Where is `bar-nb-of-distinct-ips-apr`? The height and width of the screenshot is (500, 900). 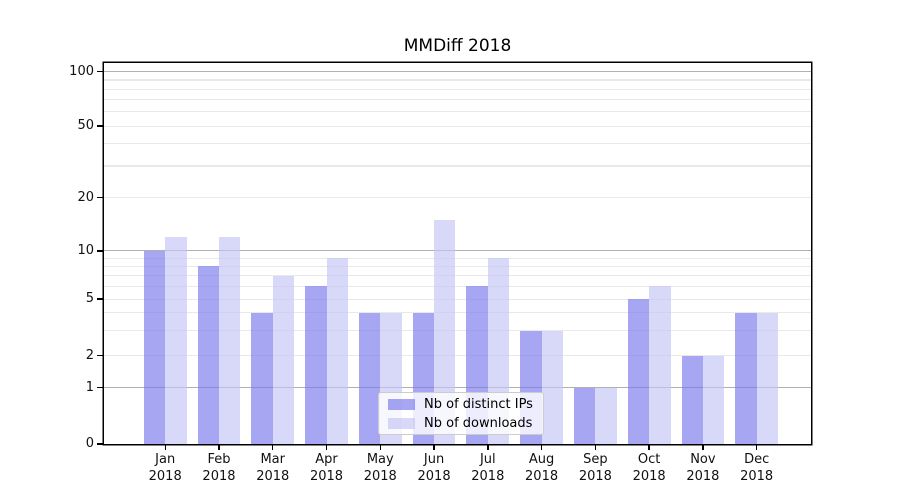 bar-nb-of-distinct-ips-apr is located at coordinates (316, 365).